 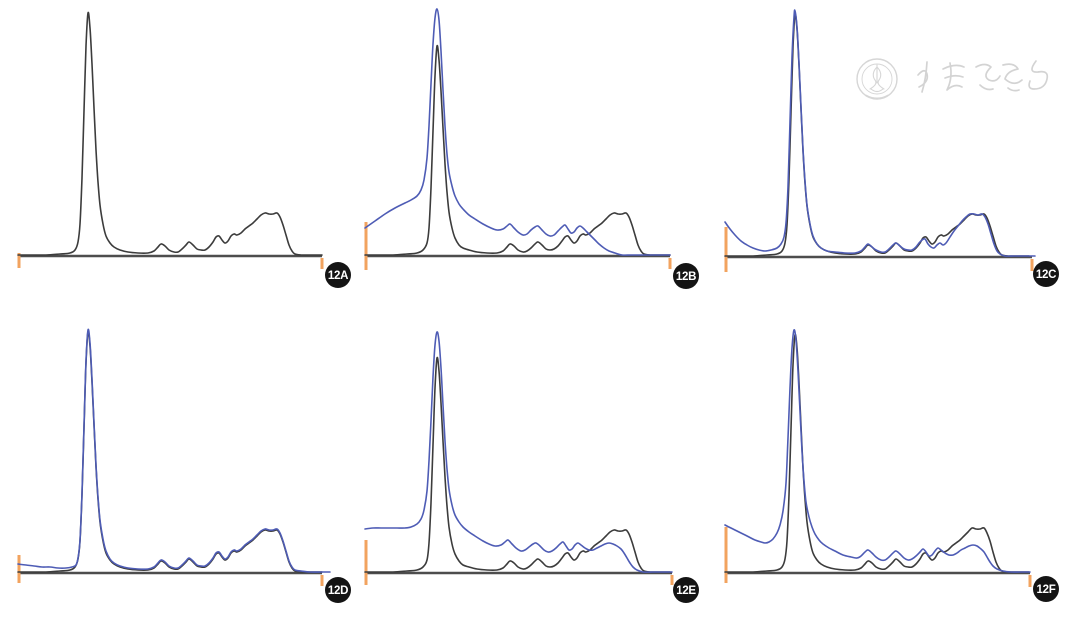 I want to click on panel-12F: 12F, so click(x=891, y=465).